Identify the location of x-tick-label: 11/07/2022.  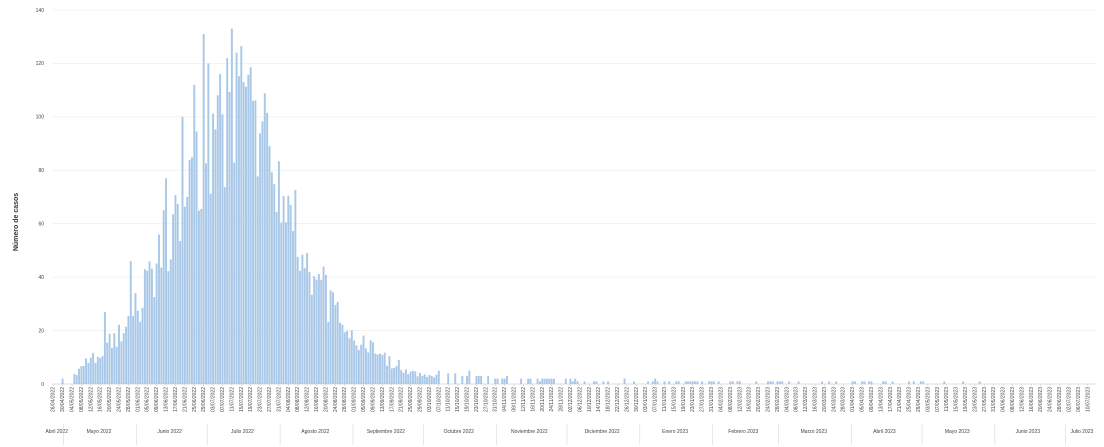
(232, 399).